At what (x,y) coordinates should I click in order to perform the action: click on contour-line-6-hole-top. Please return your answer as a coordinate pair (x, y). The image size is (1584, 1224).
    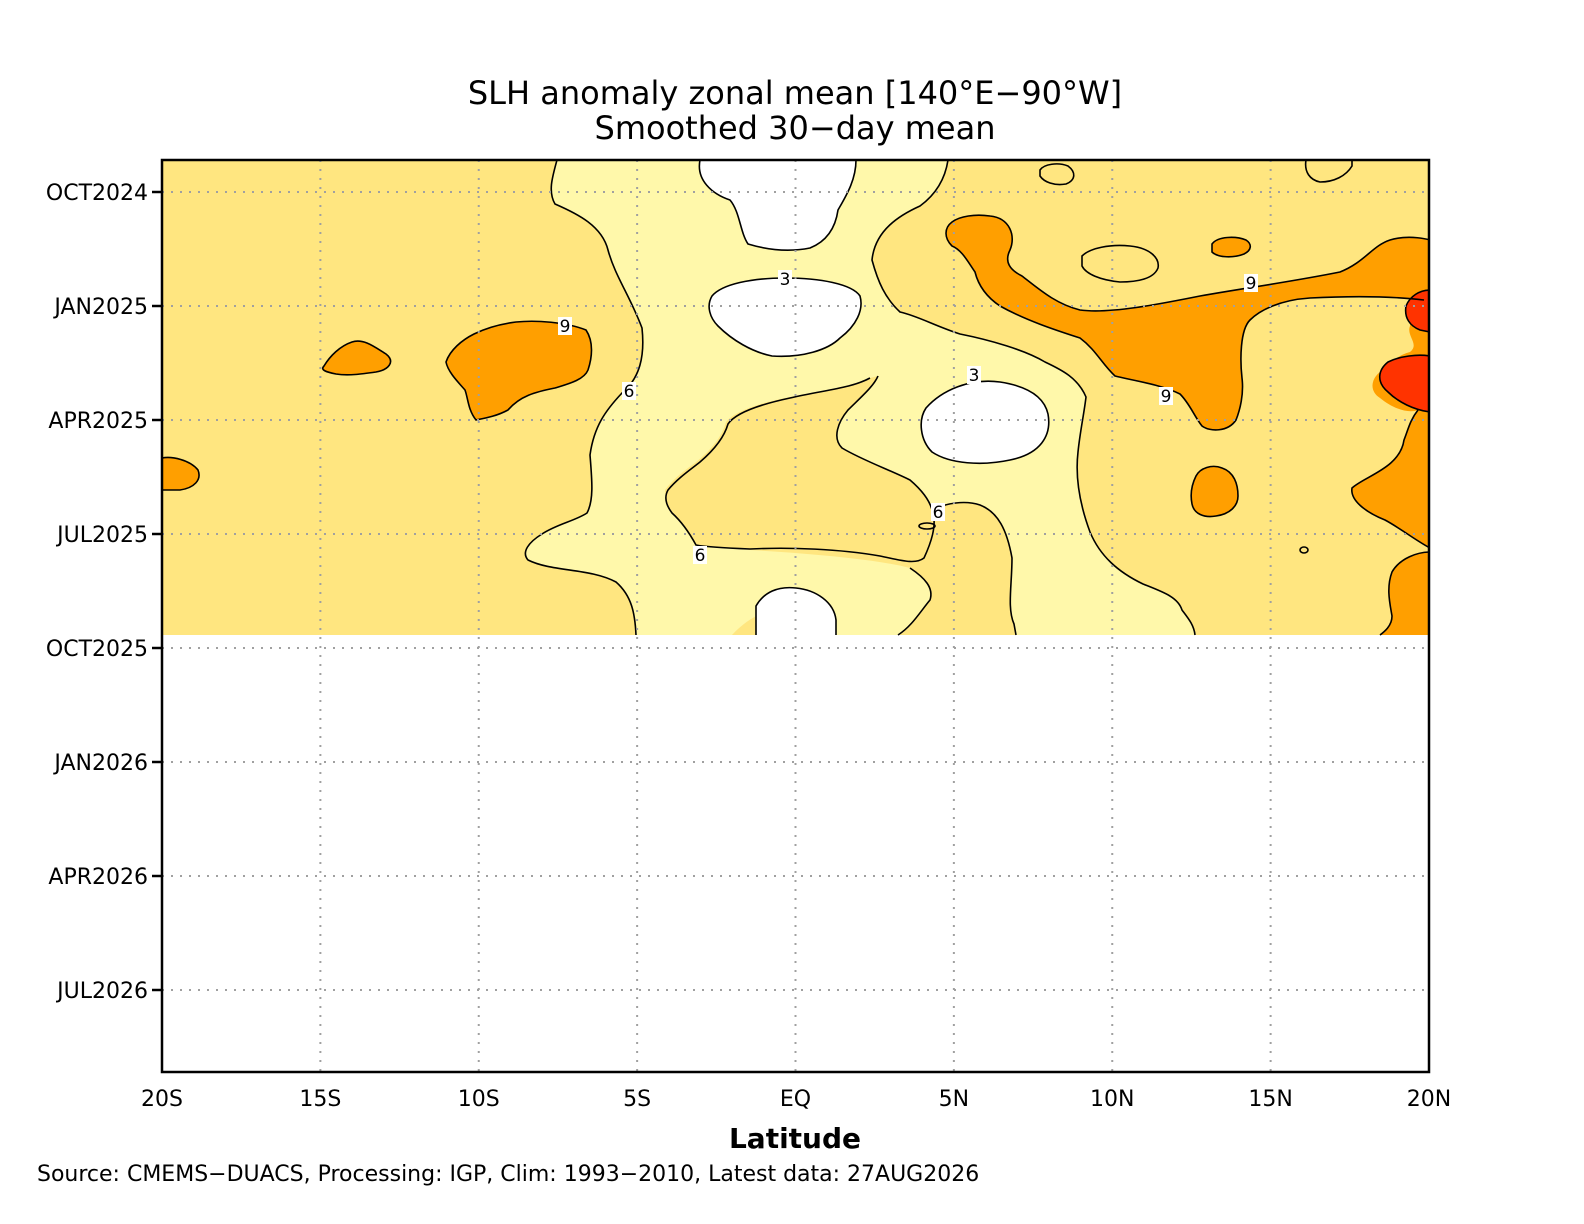
    Looking at the image, I should click on (1057, 174).